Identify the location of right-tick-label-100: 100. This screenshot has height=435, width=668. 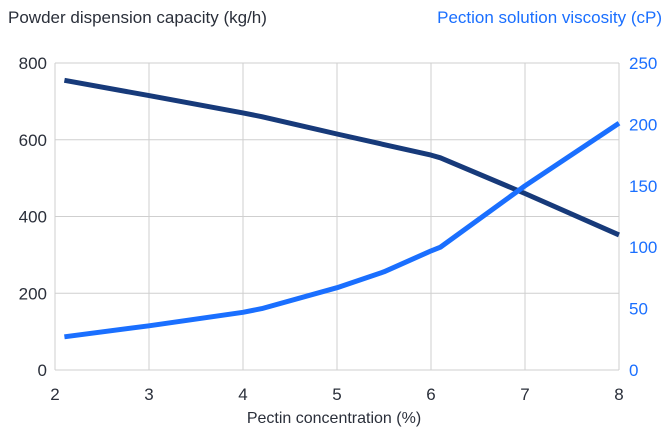
(643, 247).